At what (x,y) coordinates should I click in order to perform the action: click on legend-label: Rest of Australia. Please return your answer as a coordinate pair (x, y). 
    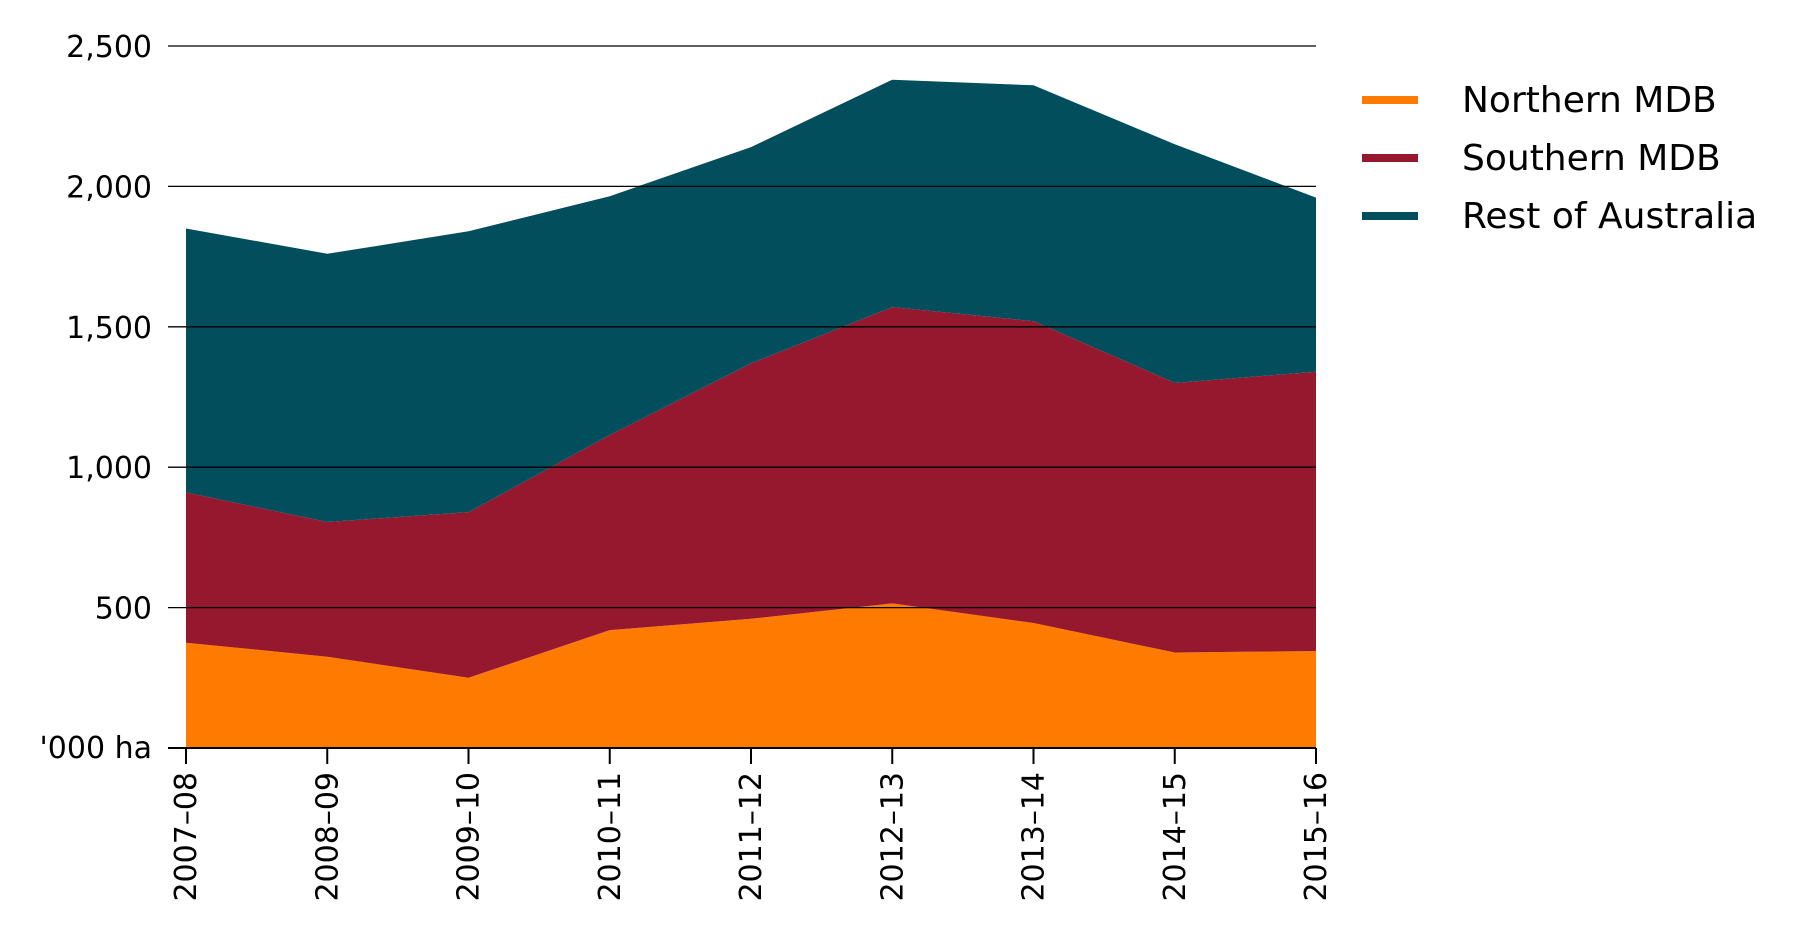
    Looking at the image, I should click on (1609, 216).